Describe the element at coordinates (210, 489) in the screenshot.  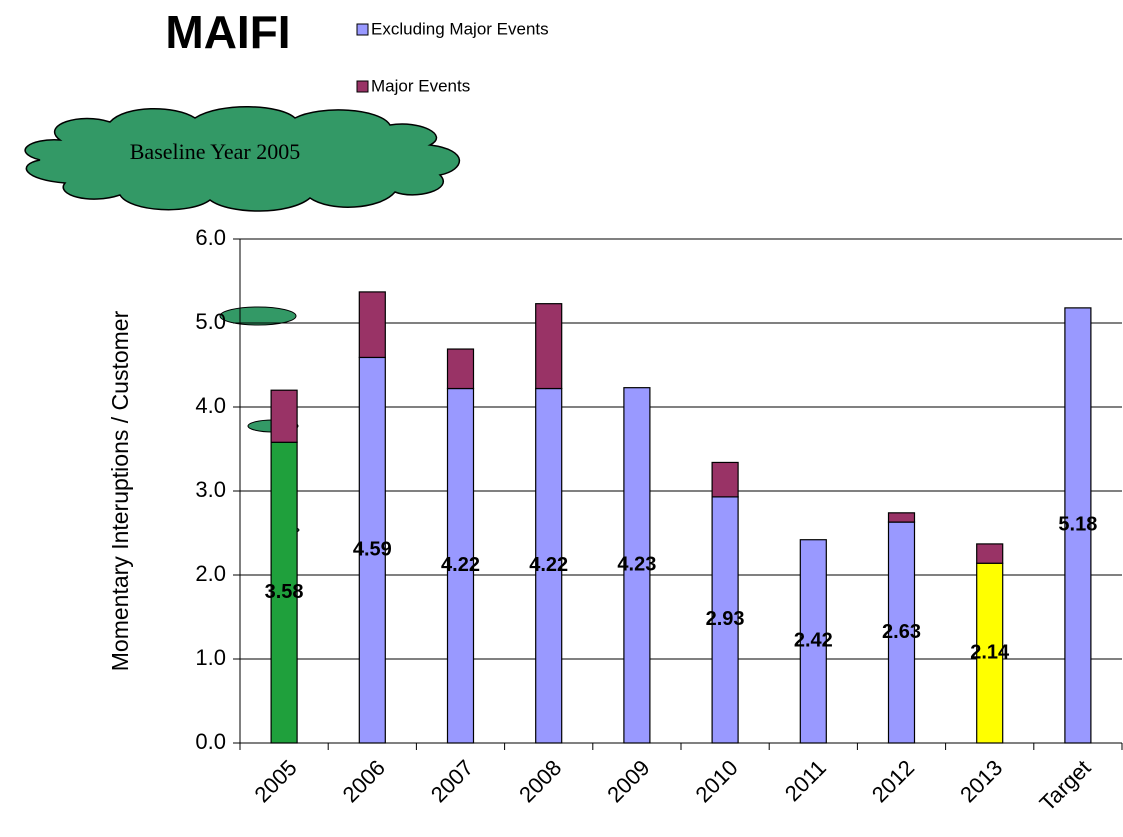
I see `y-tick-label: 3.0` at that location.